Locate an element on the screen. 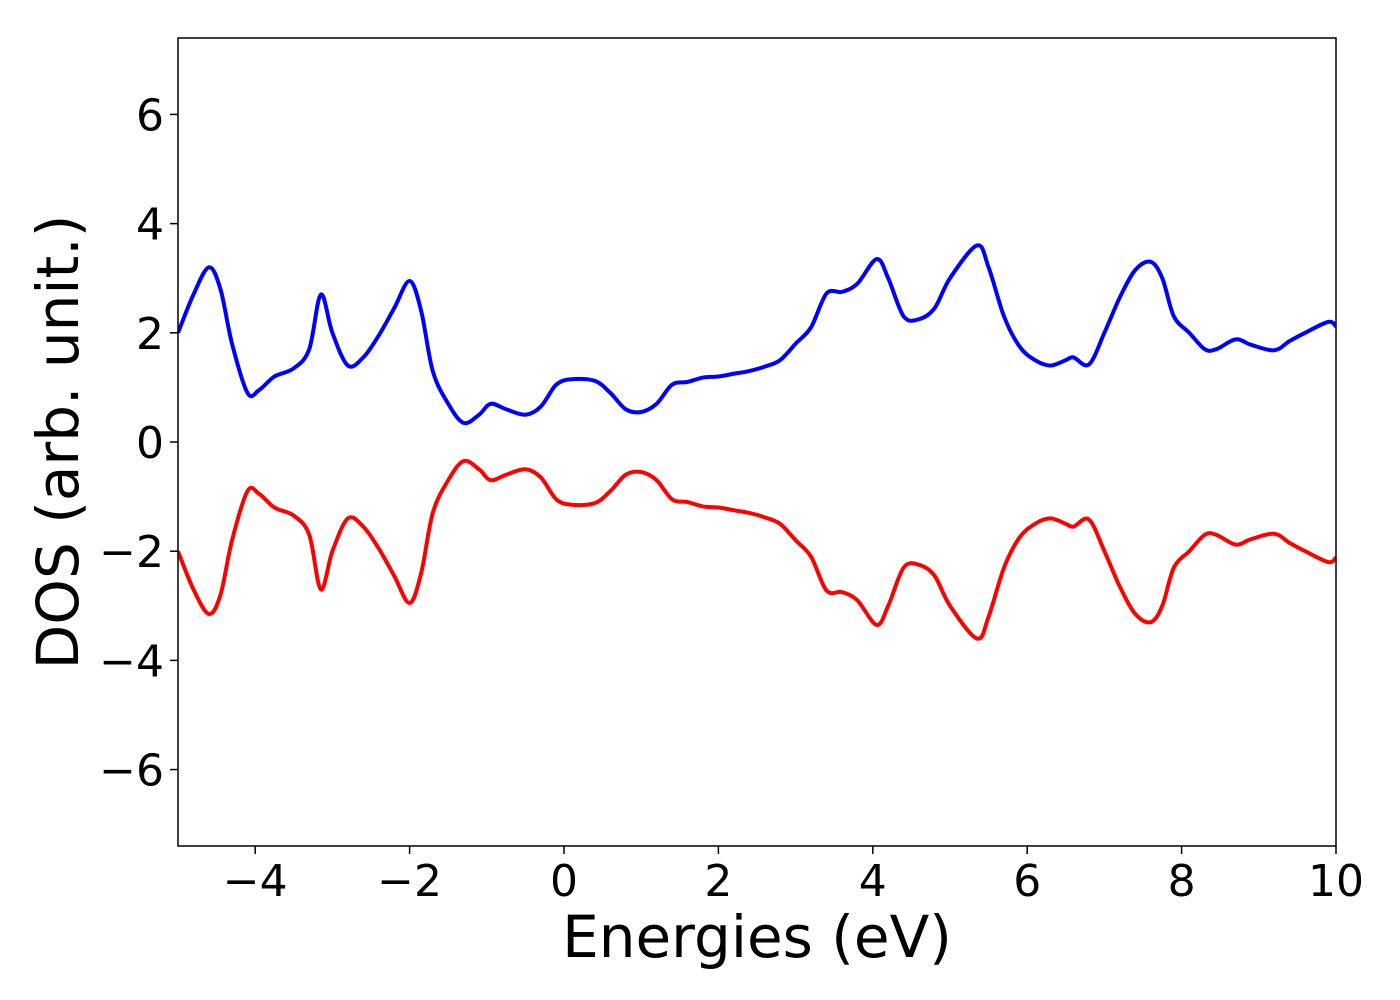 This screenshot has width=1400, height=1000. x-tick-label: −4 is located at coordinates (255, 881).